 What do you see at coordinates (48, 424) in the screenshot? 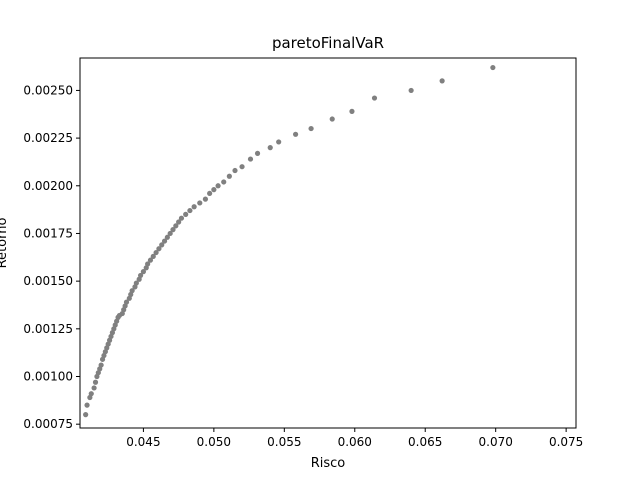
I see `y-tick-label: 0.00075` at bounding box center [48, 424].